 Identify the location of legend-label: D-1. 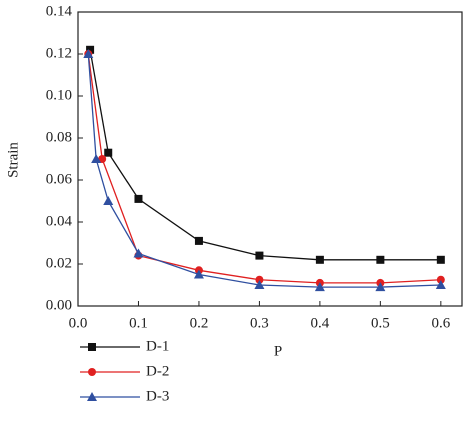
(157, 346).